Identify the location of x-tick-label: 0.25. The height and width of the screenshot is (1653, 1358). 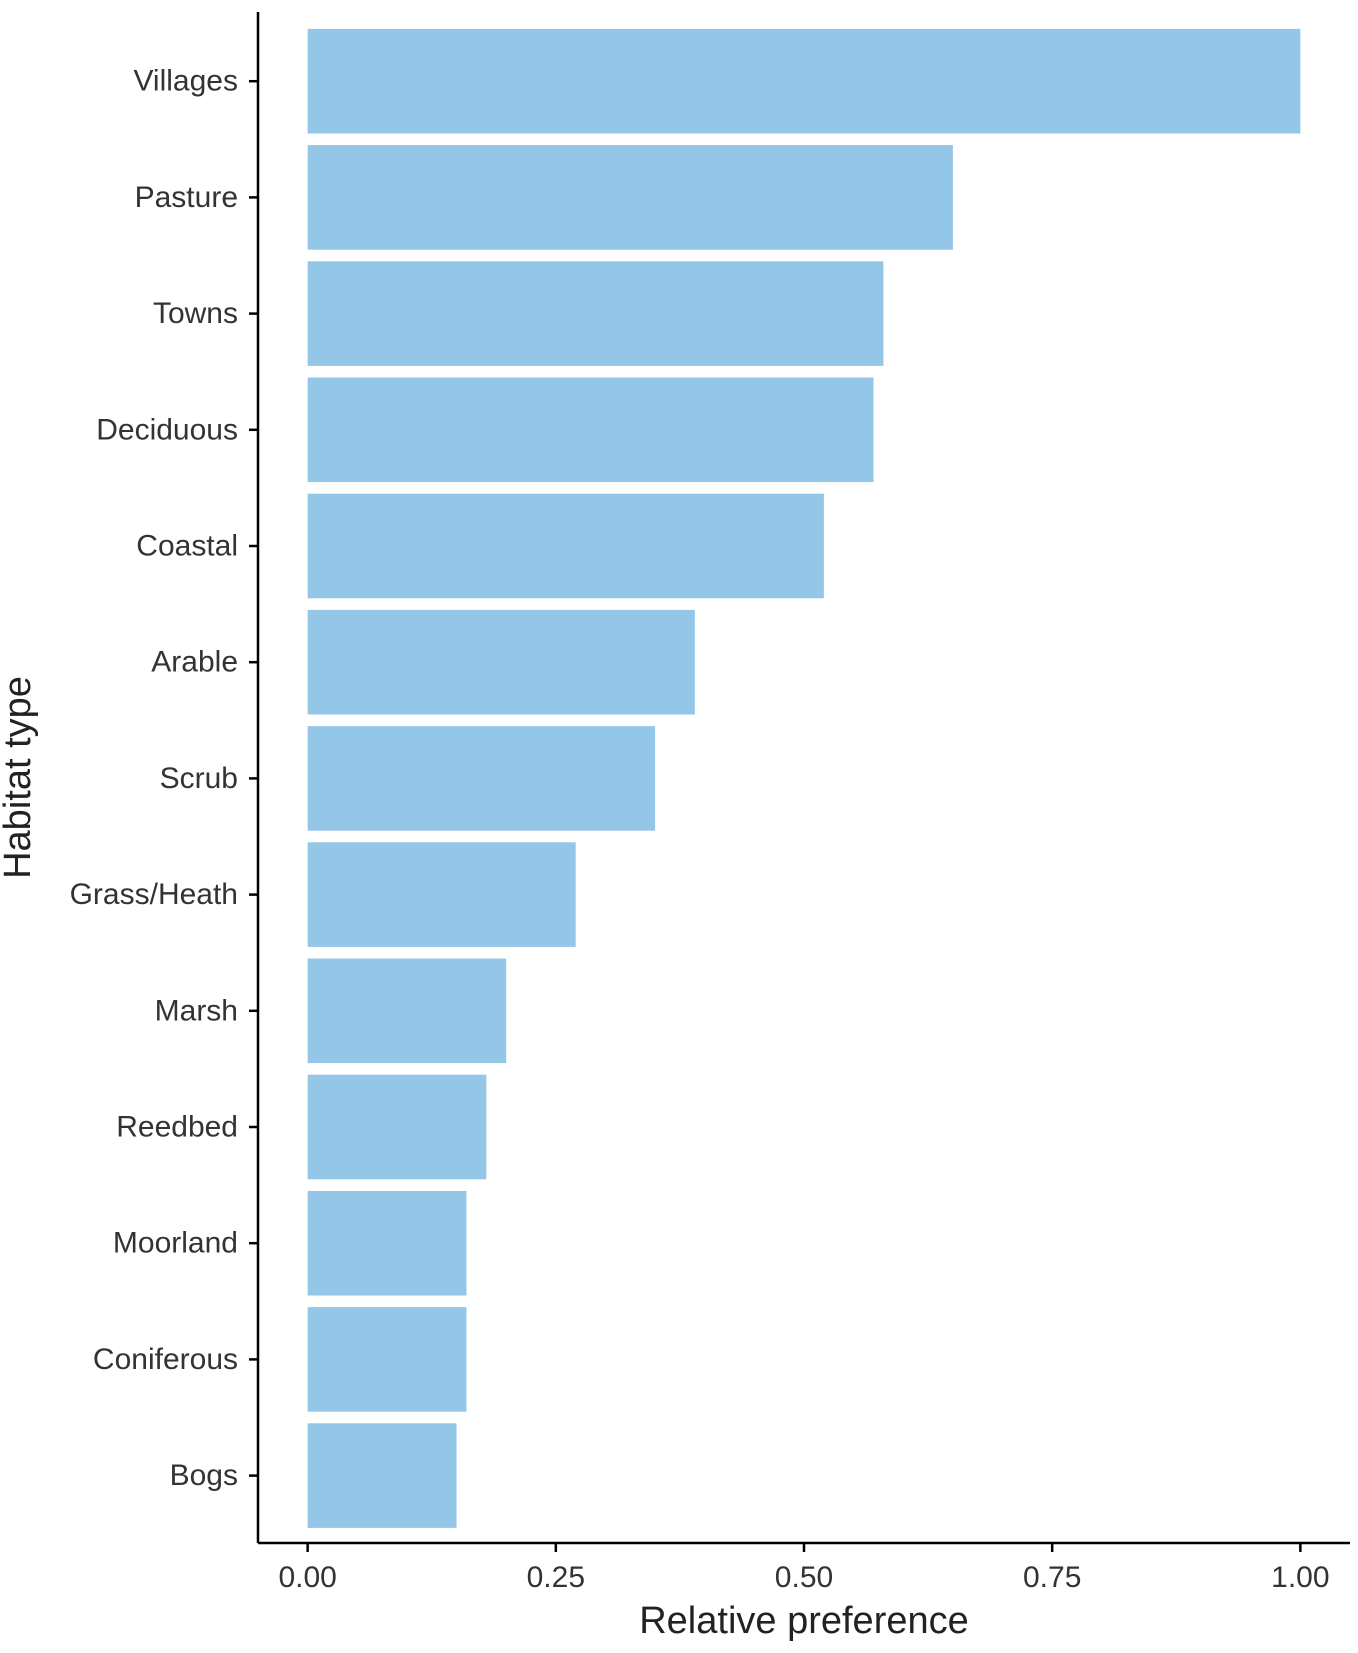
(556, 1577).